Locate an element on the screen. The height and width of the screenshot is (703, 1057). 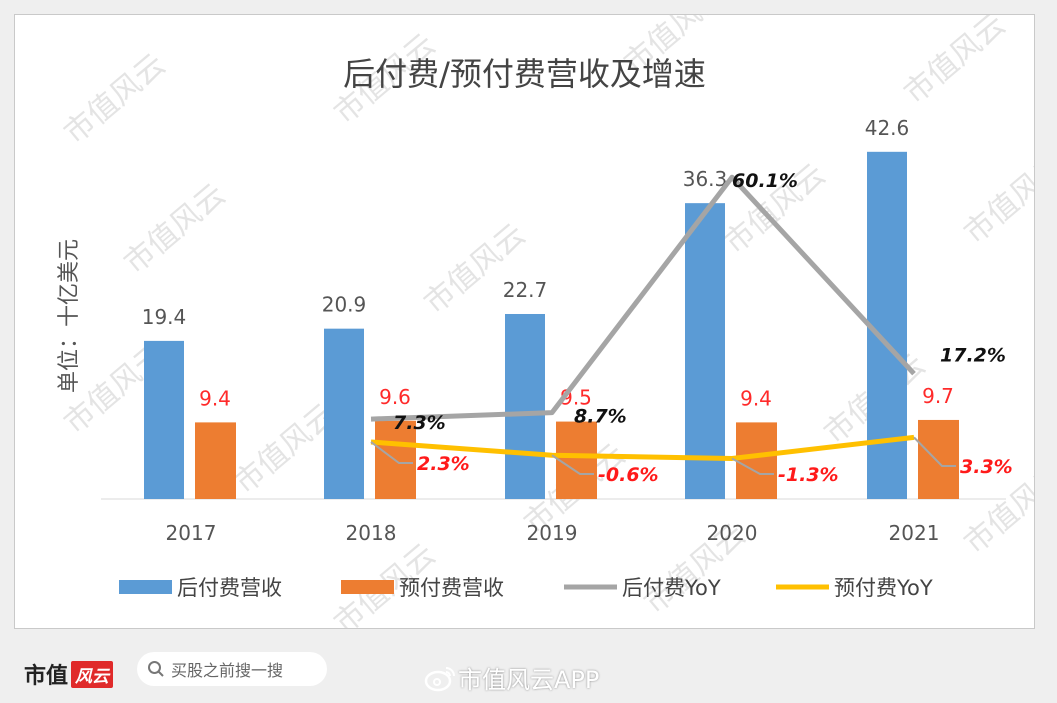
yoy-label-postpaid: 17.2% is located at coordinates (973, 356).